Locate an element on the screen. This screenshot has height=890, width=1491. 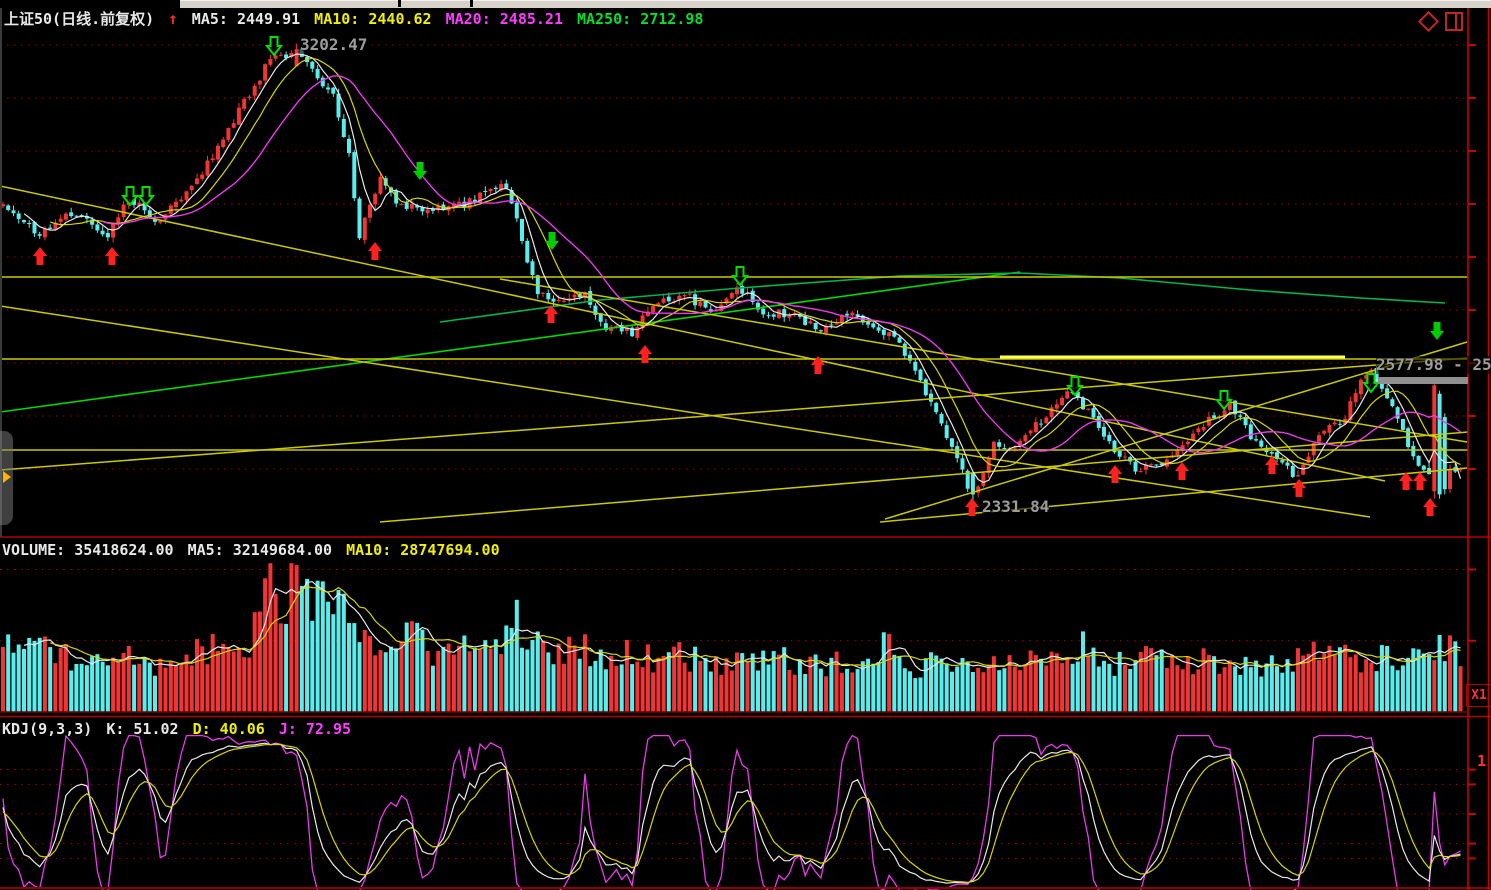
ma20-value: MA20: 2485.21 is located at coordinates (504, 19).